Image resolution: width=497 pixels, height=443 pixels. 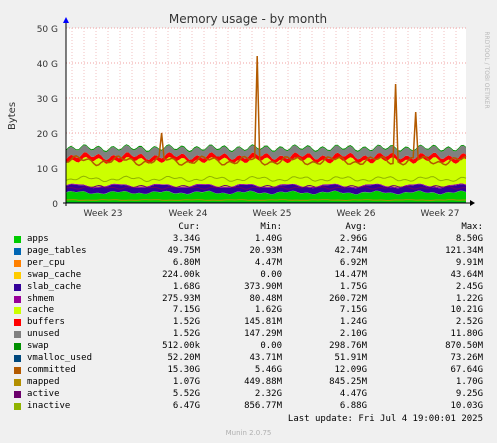 I want to click on area-buffers, so click(x=266, y=158).